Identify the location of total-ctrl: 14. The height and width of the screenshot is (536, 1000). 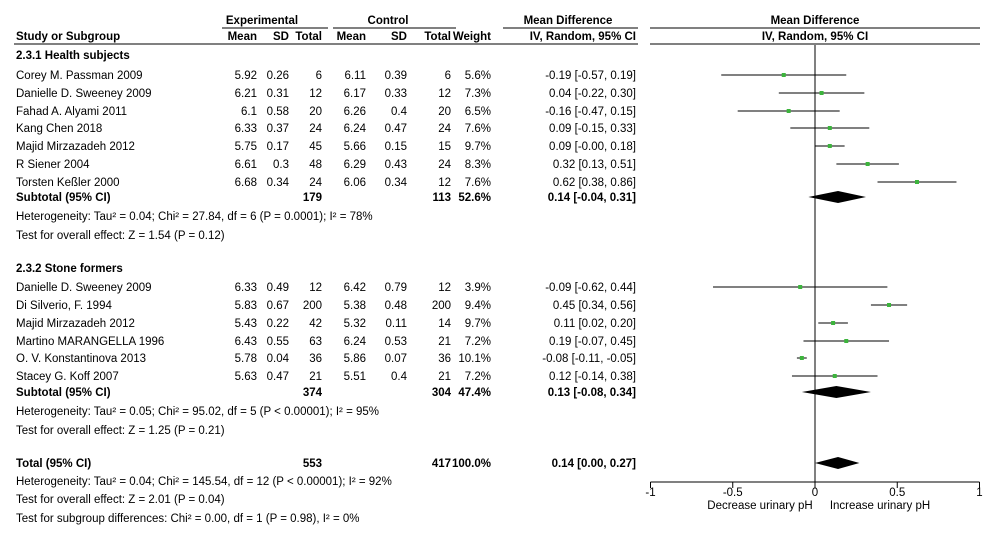
(444, 324).